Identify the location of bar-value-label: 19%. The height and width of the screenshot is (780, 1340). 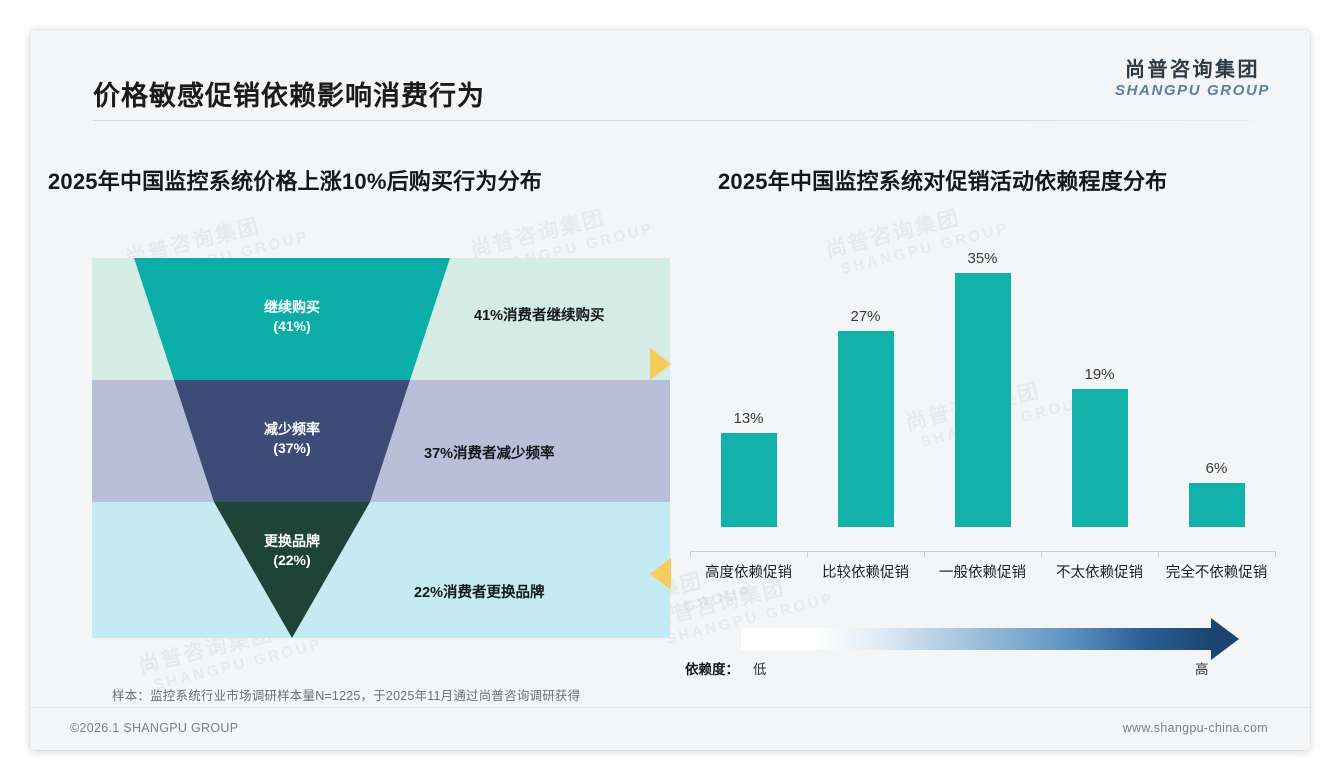
(1099, 374).